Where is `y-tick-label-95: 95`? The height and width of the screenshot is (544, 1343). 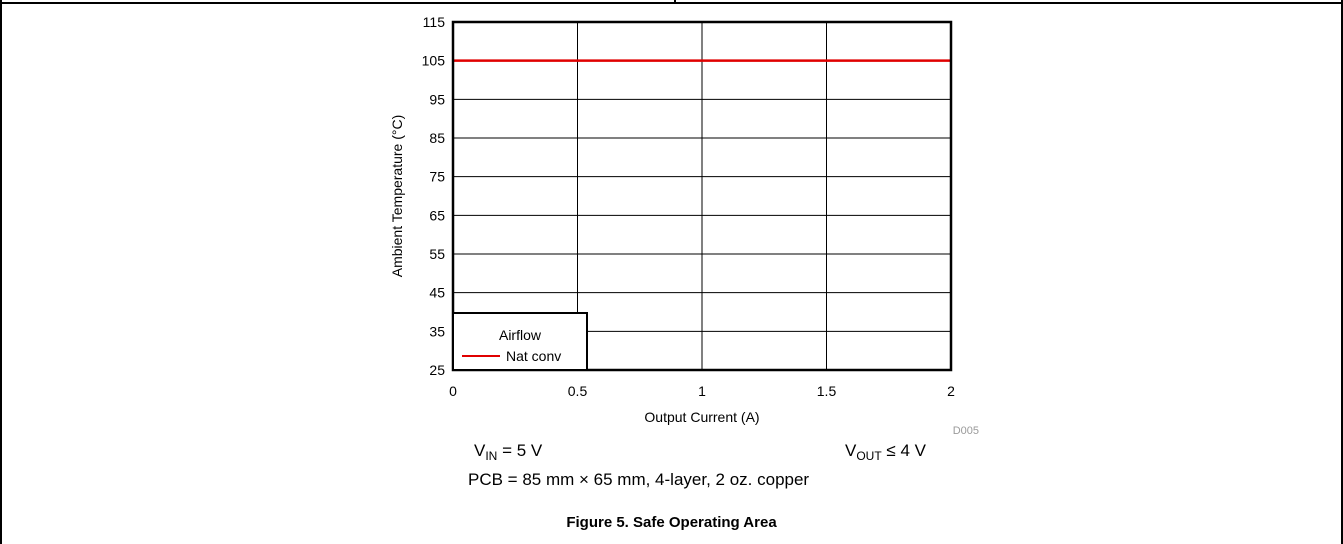 y-tick-label-95: 95 is located at coordinates (437, 99).